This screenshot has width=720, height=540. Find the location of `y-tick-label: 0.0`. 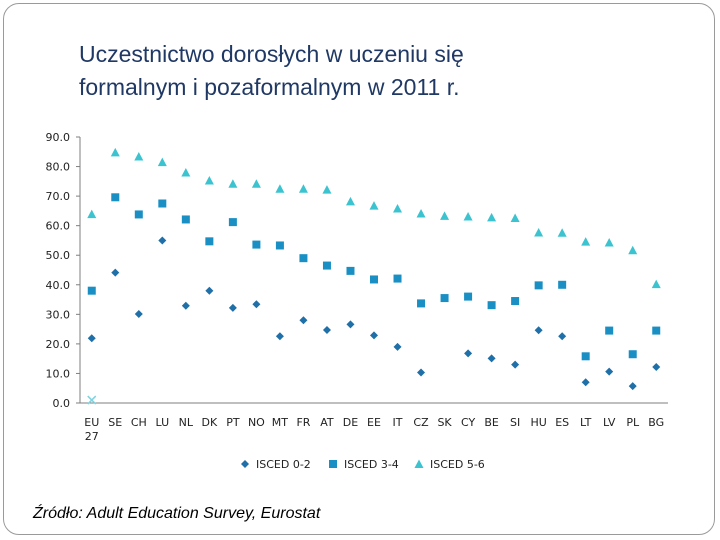

y-tick-label: 0.0 is located at coordinates (62, 403).